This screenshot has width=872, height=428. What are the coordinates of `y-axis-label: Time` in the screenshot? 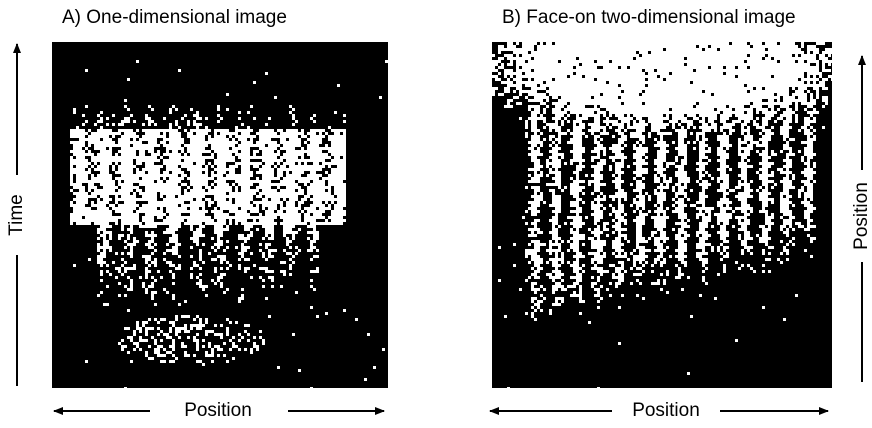 It's located at (16, 215).